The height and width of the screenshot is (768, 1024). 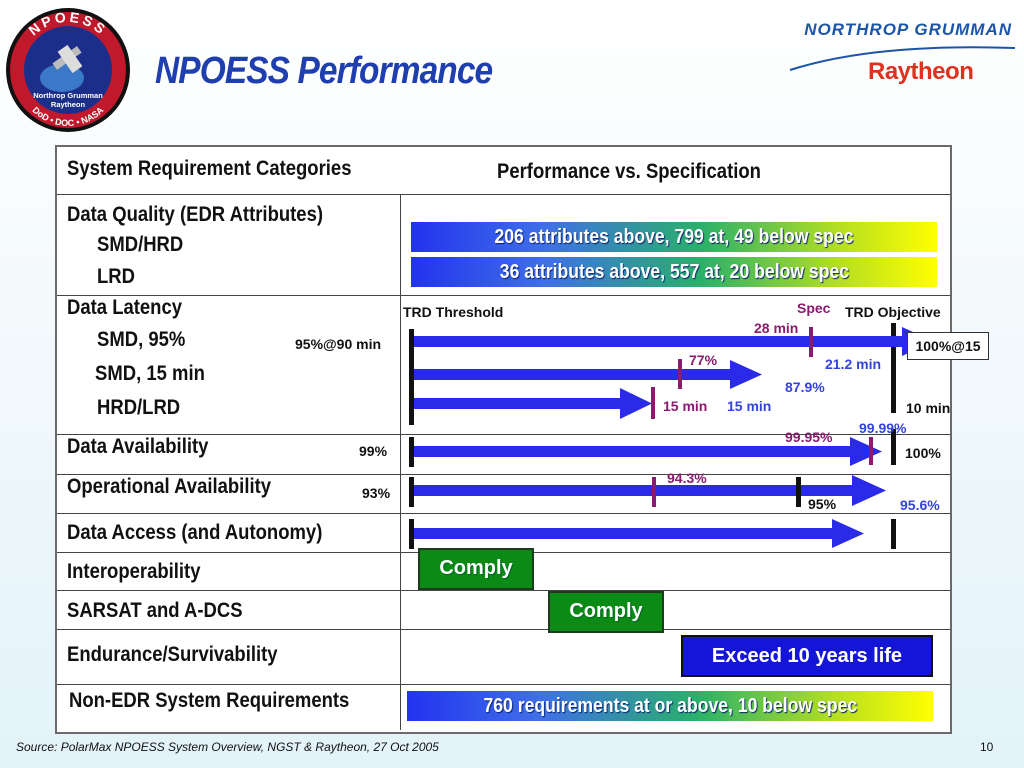 What do you see at coordinates (141, 339) in the screenshot?
I see `row-sublabel-smd-95: SMD, 95%` at bounding box center [141, 339].